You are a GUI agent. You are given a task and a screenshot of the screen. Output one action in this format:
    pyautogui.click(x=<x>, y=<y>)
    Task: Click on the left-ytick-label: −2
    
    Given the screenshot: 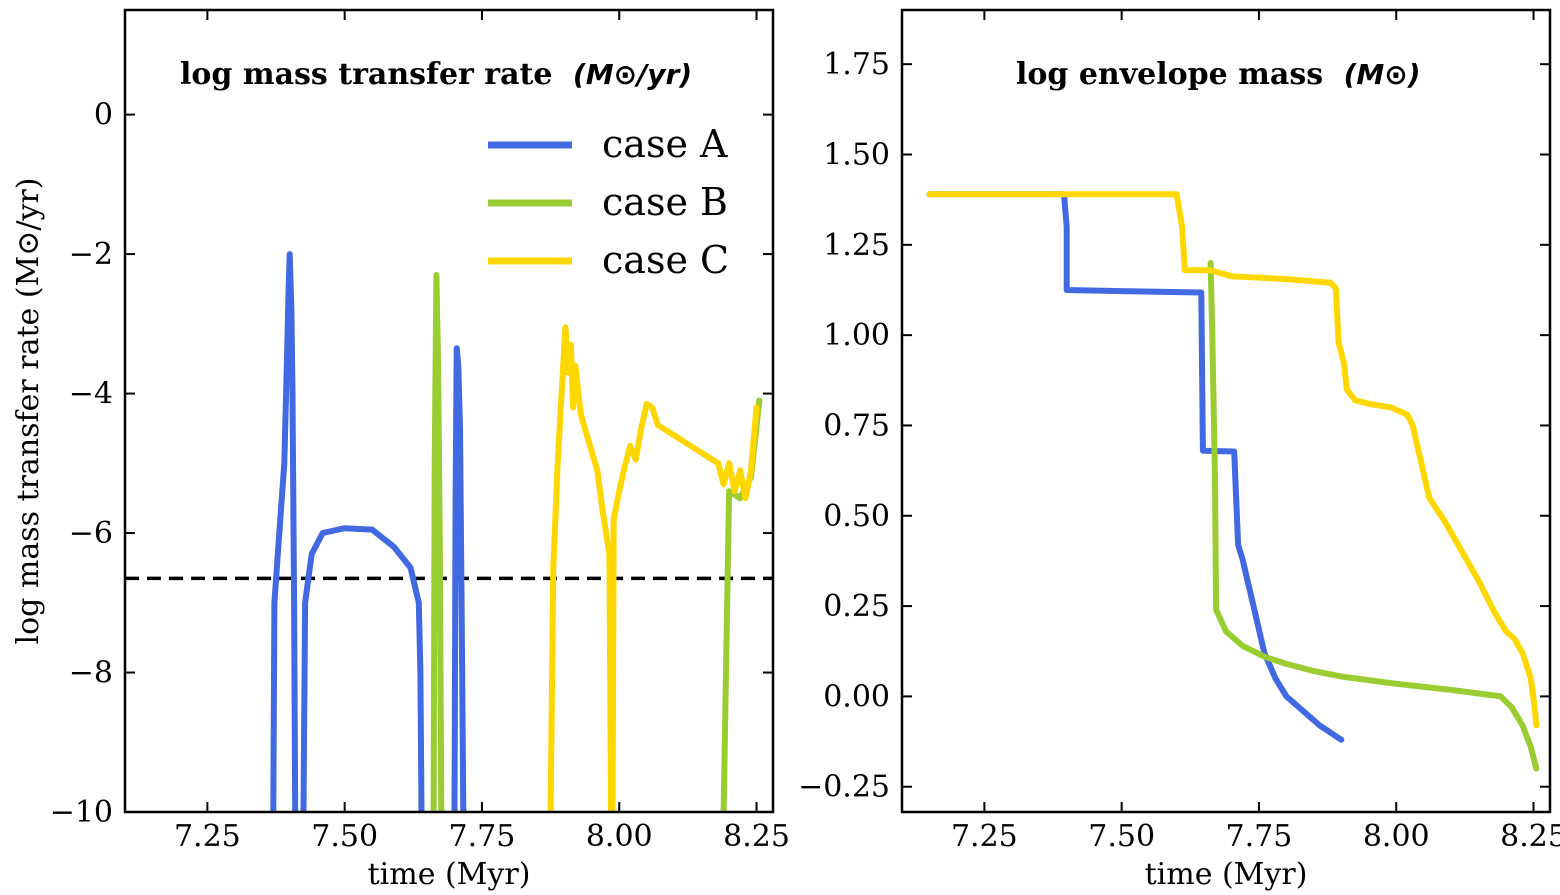 What is the action you would take?
    pyautogui.click(x=91, y=254)
    